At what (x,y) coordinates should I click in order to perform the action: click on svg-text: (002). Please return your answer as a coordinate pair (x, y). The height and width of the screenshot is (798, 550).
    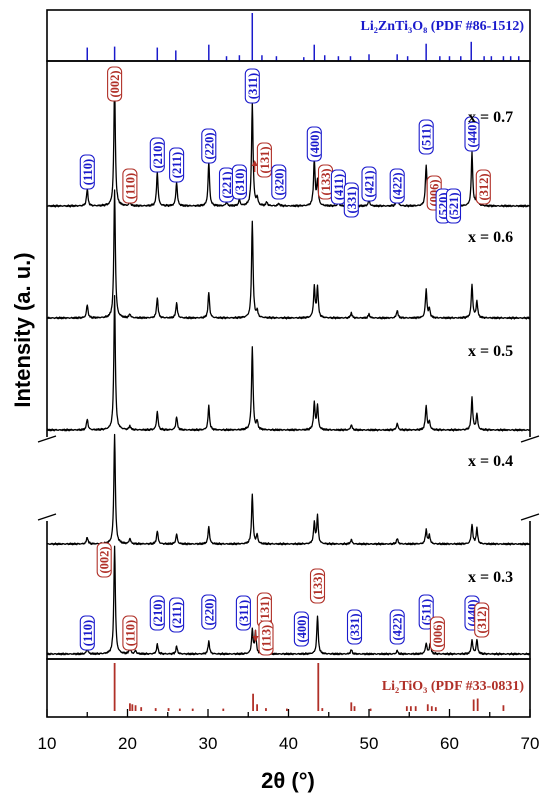
    Looking at the image, I should click on (115, 83).